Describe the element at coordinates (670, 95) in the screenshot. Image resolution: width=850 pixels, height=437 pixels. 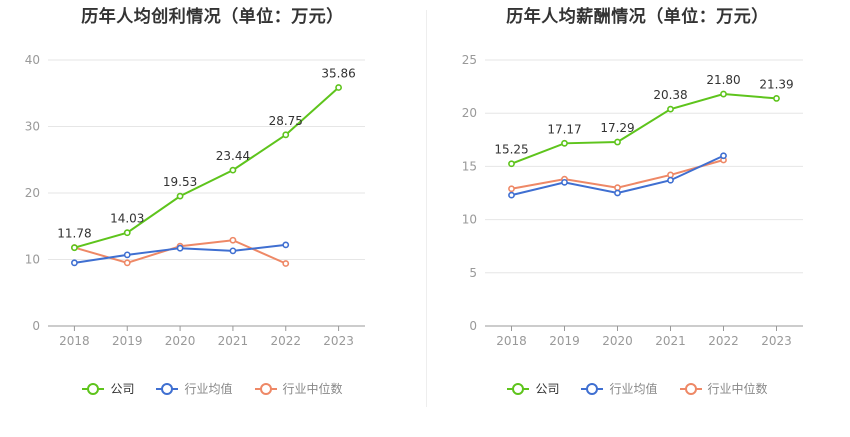
I see `data-label: 20.38` at that location.